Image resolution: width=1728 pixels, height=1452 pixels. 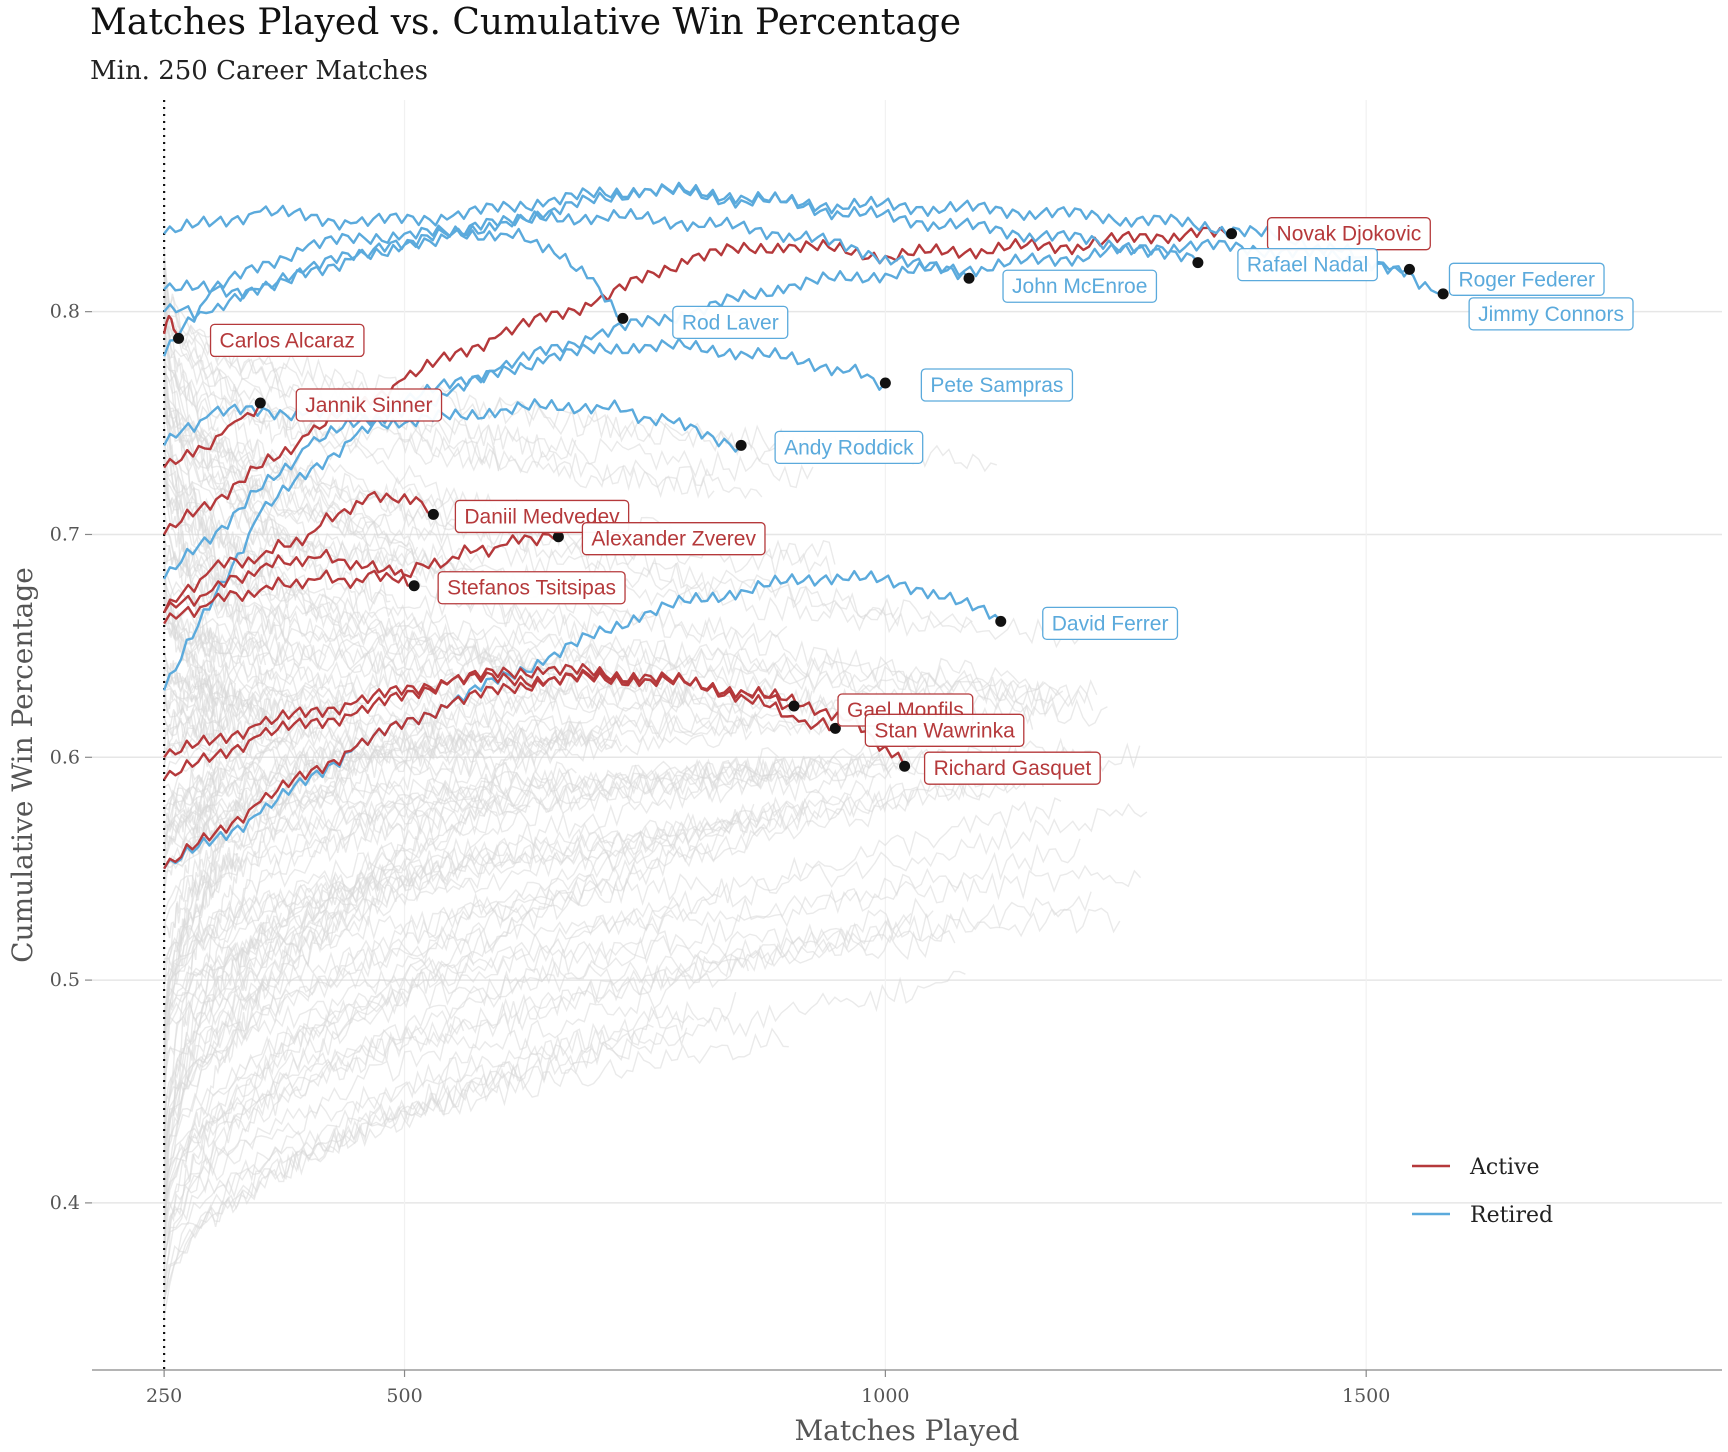 I want to click on series-label-text: Stefanos Tsitsipas, so click(x=531, y=588).